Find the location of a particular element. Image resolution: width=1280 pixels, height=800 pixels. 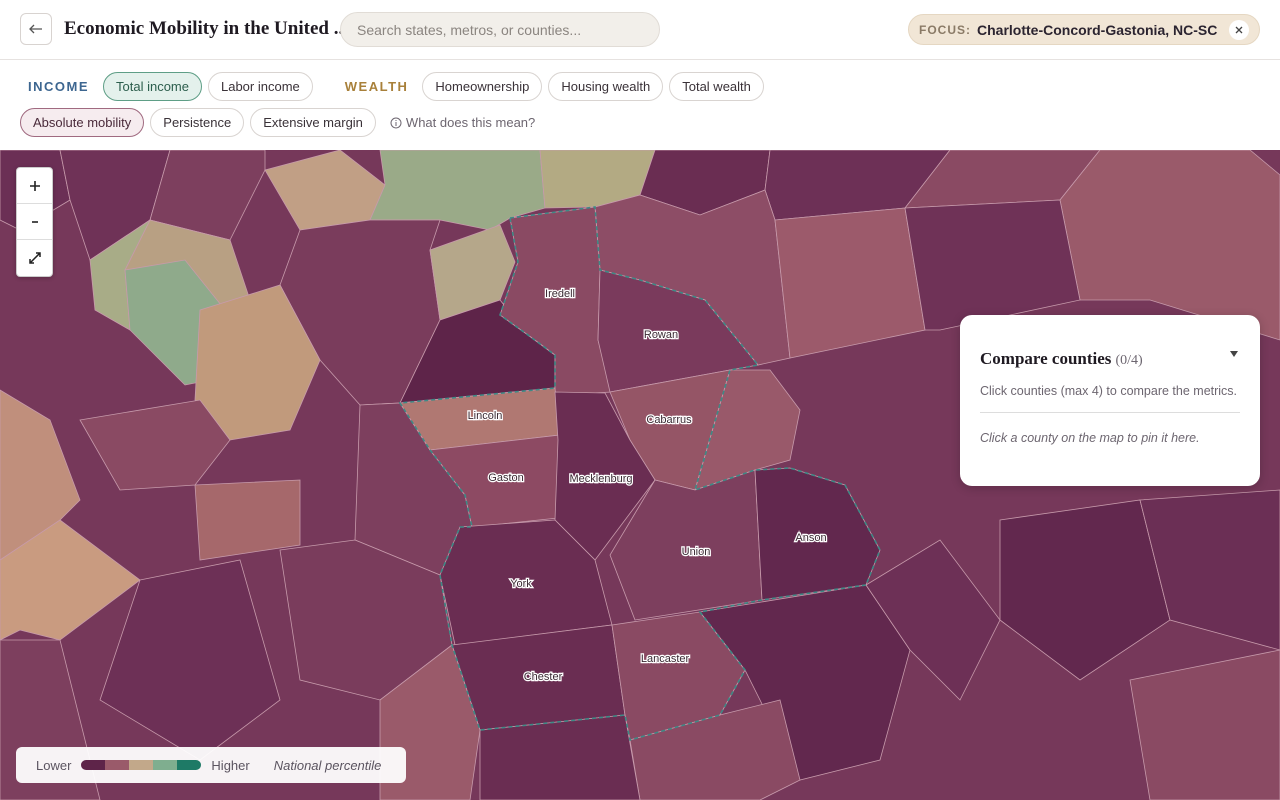

county-label: Chester is located at coordinates (543, 677).